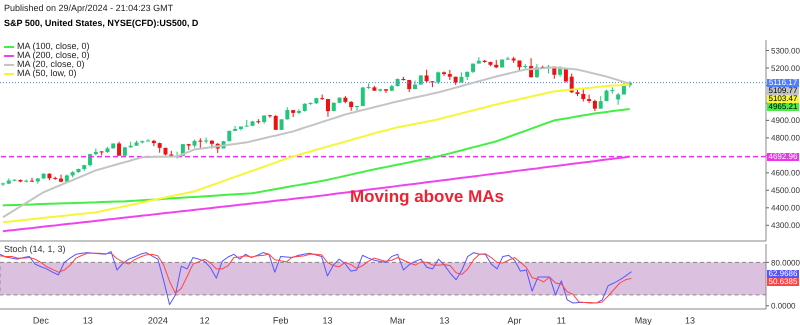  Describe the element at coordinates (280, 320) in the screenshot. I see `x-tick-label: Feb` at that location.